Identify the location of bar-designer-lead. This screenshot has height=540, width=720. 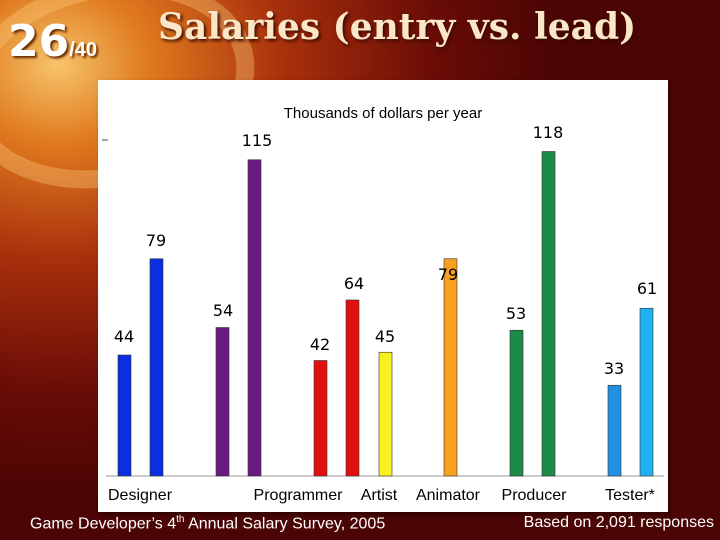
(156, 367).